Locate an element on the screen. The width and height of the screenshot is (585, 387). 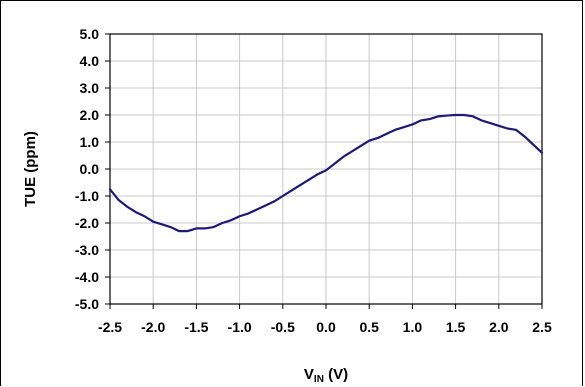
y-tick-label: -5.0 is located at coordinates (87, 304).